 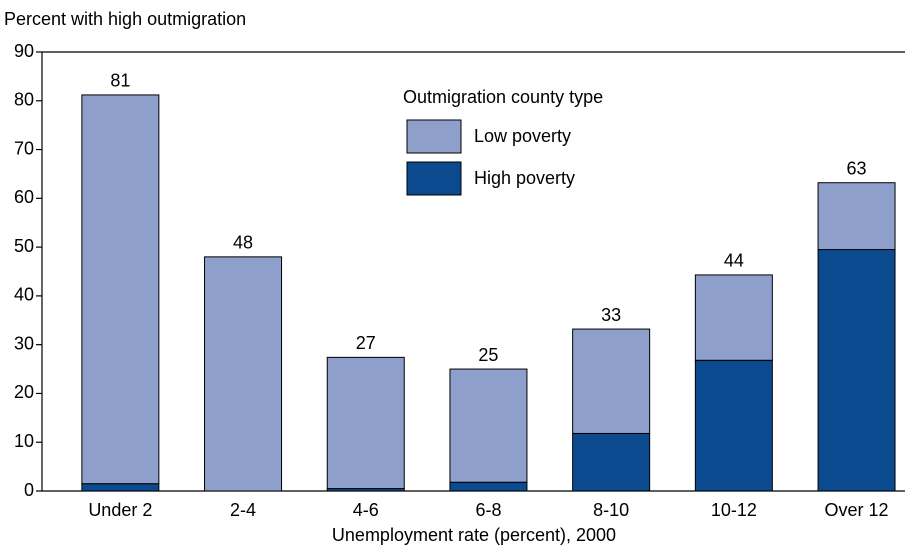 What do you see at coordinates (29, 490) in the screenshot?
I see `y-tick-label: 0` at bounding box center [29, 490].